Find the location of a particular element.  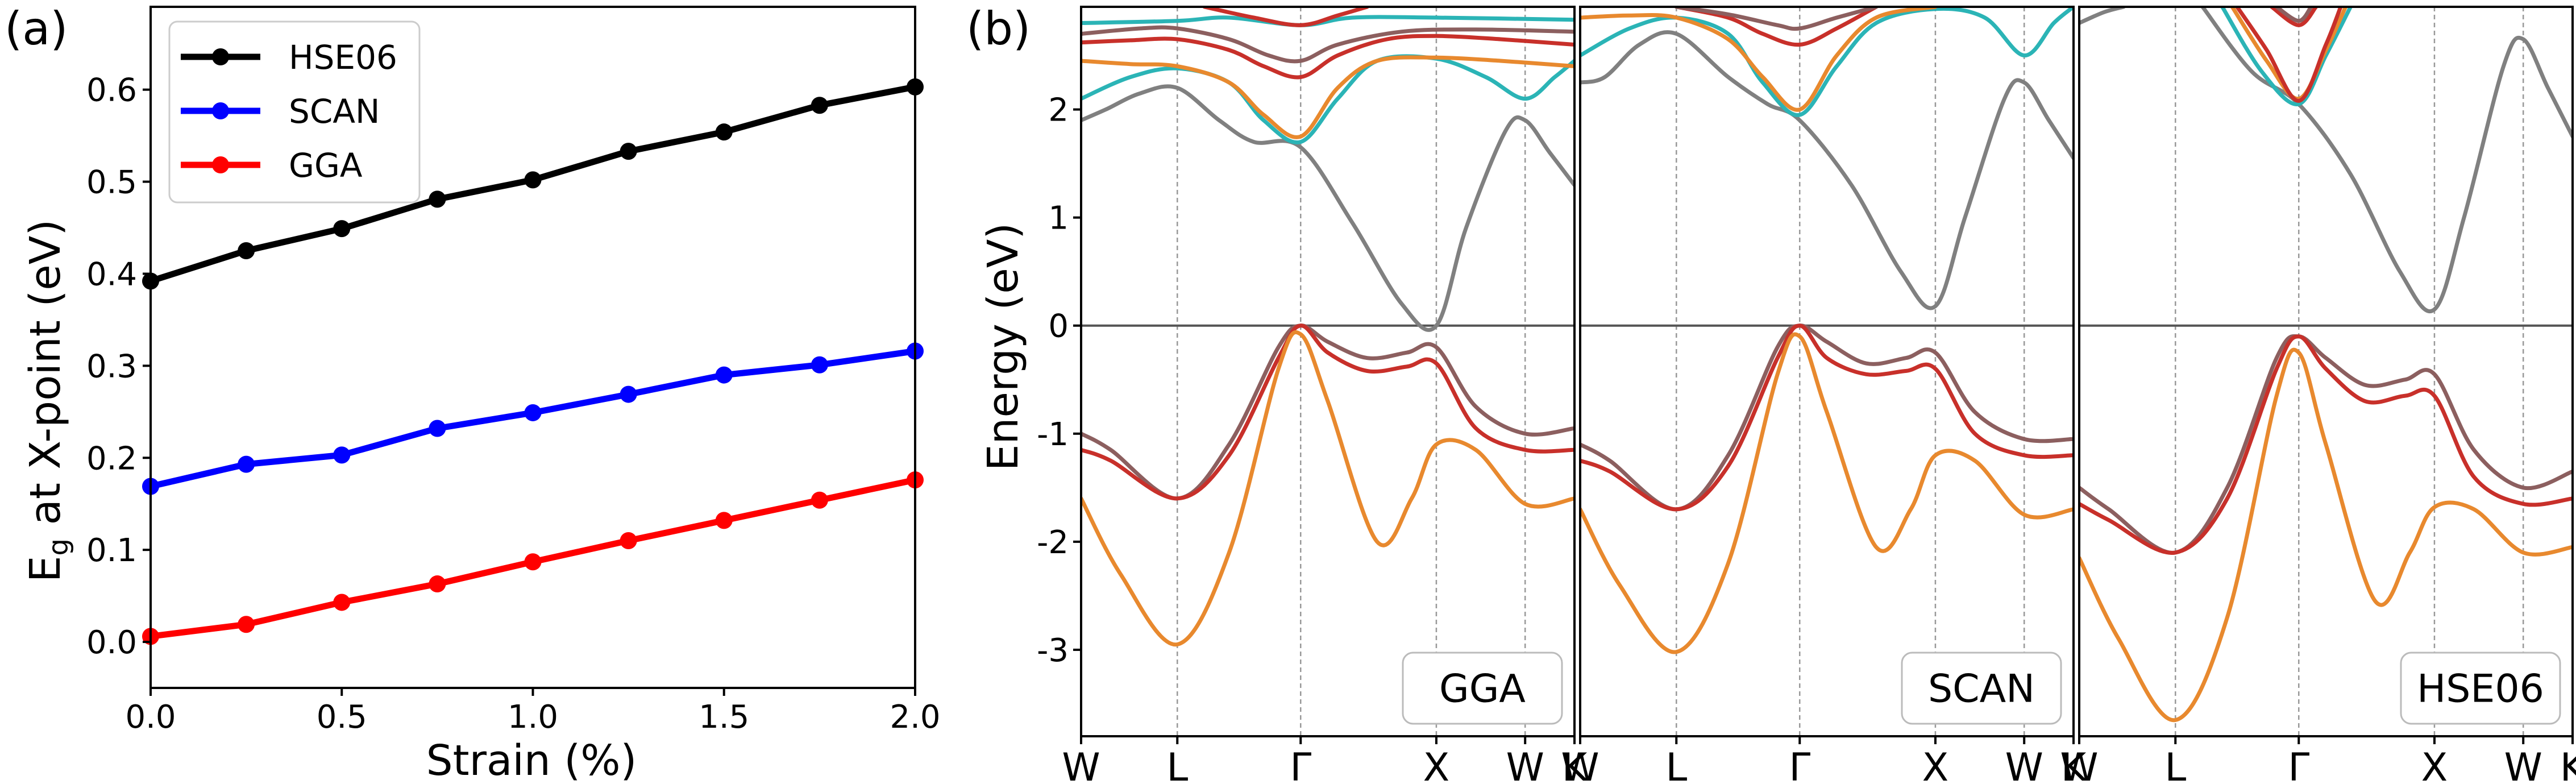

x-tick-label: 1.0 is located at coordinates (533, 717).